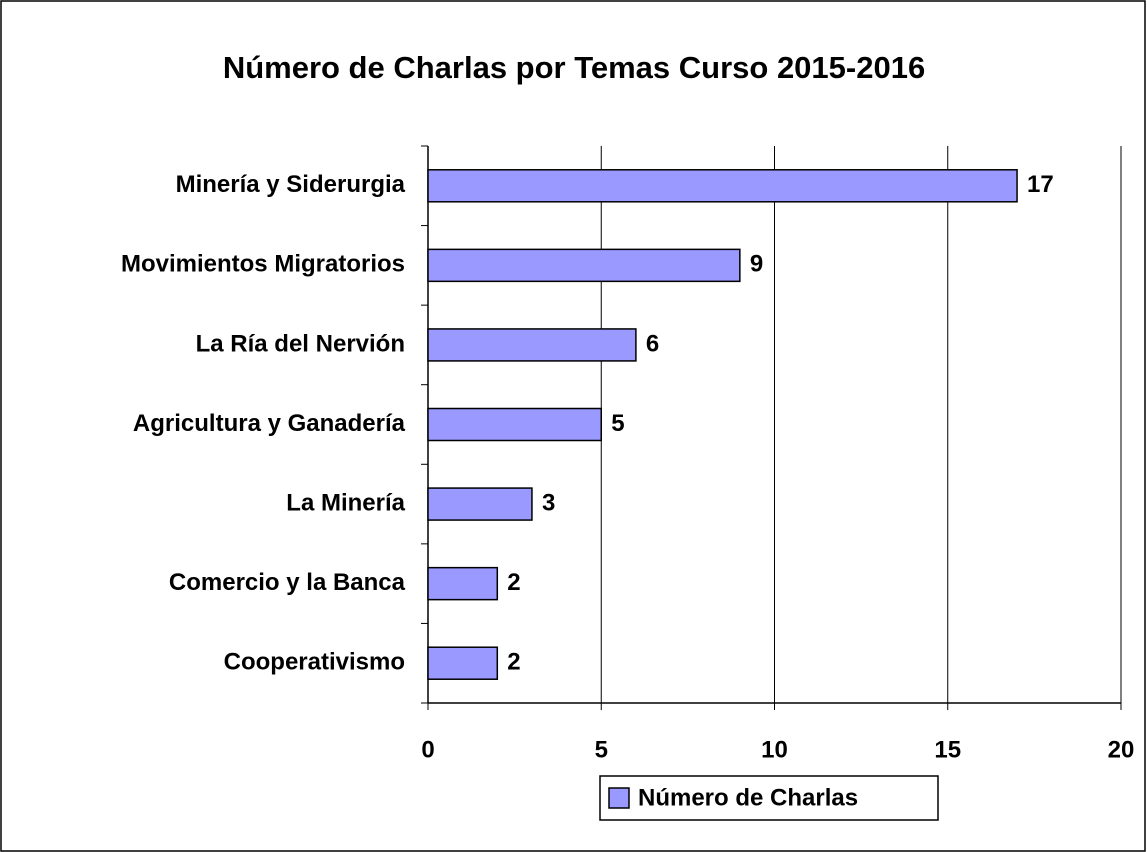 Image resolution: width=1147 pixels, height=852 pixels. Describe the element at coordinates (617, 423) in the screenshot. I see `data-label: 5` at that location.